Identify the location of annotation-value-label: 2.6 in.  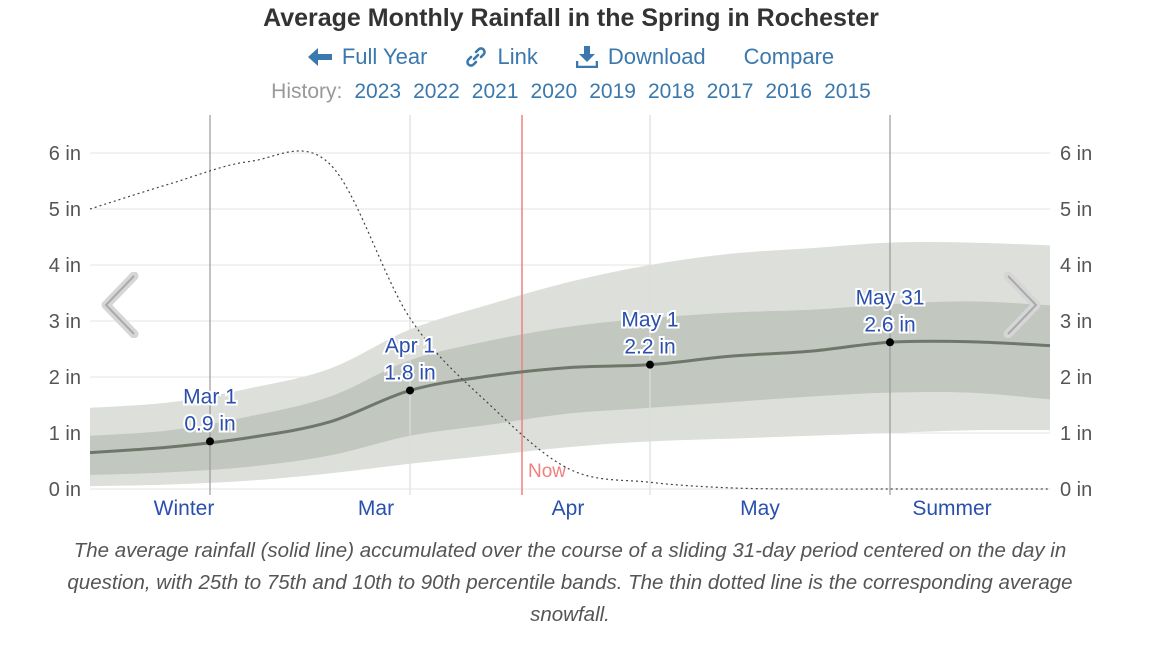
(889, 324).